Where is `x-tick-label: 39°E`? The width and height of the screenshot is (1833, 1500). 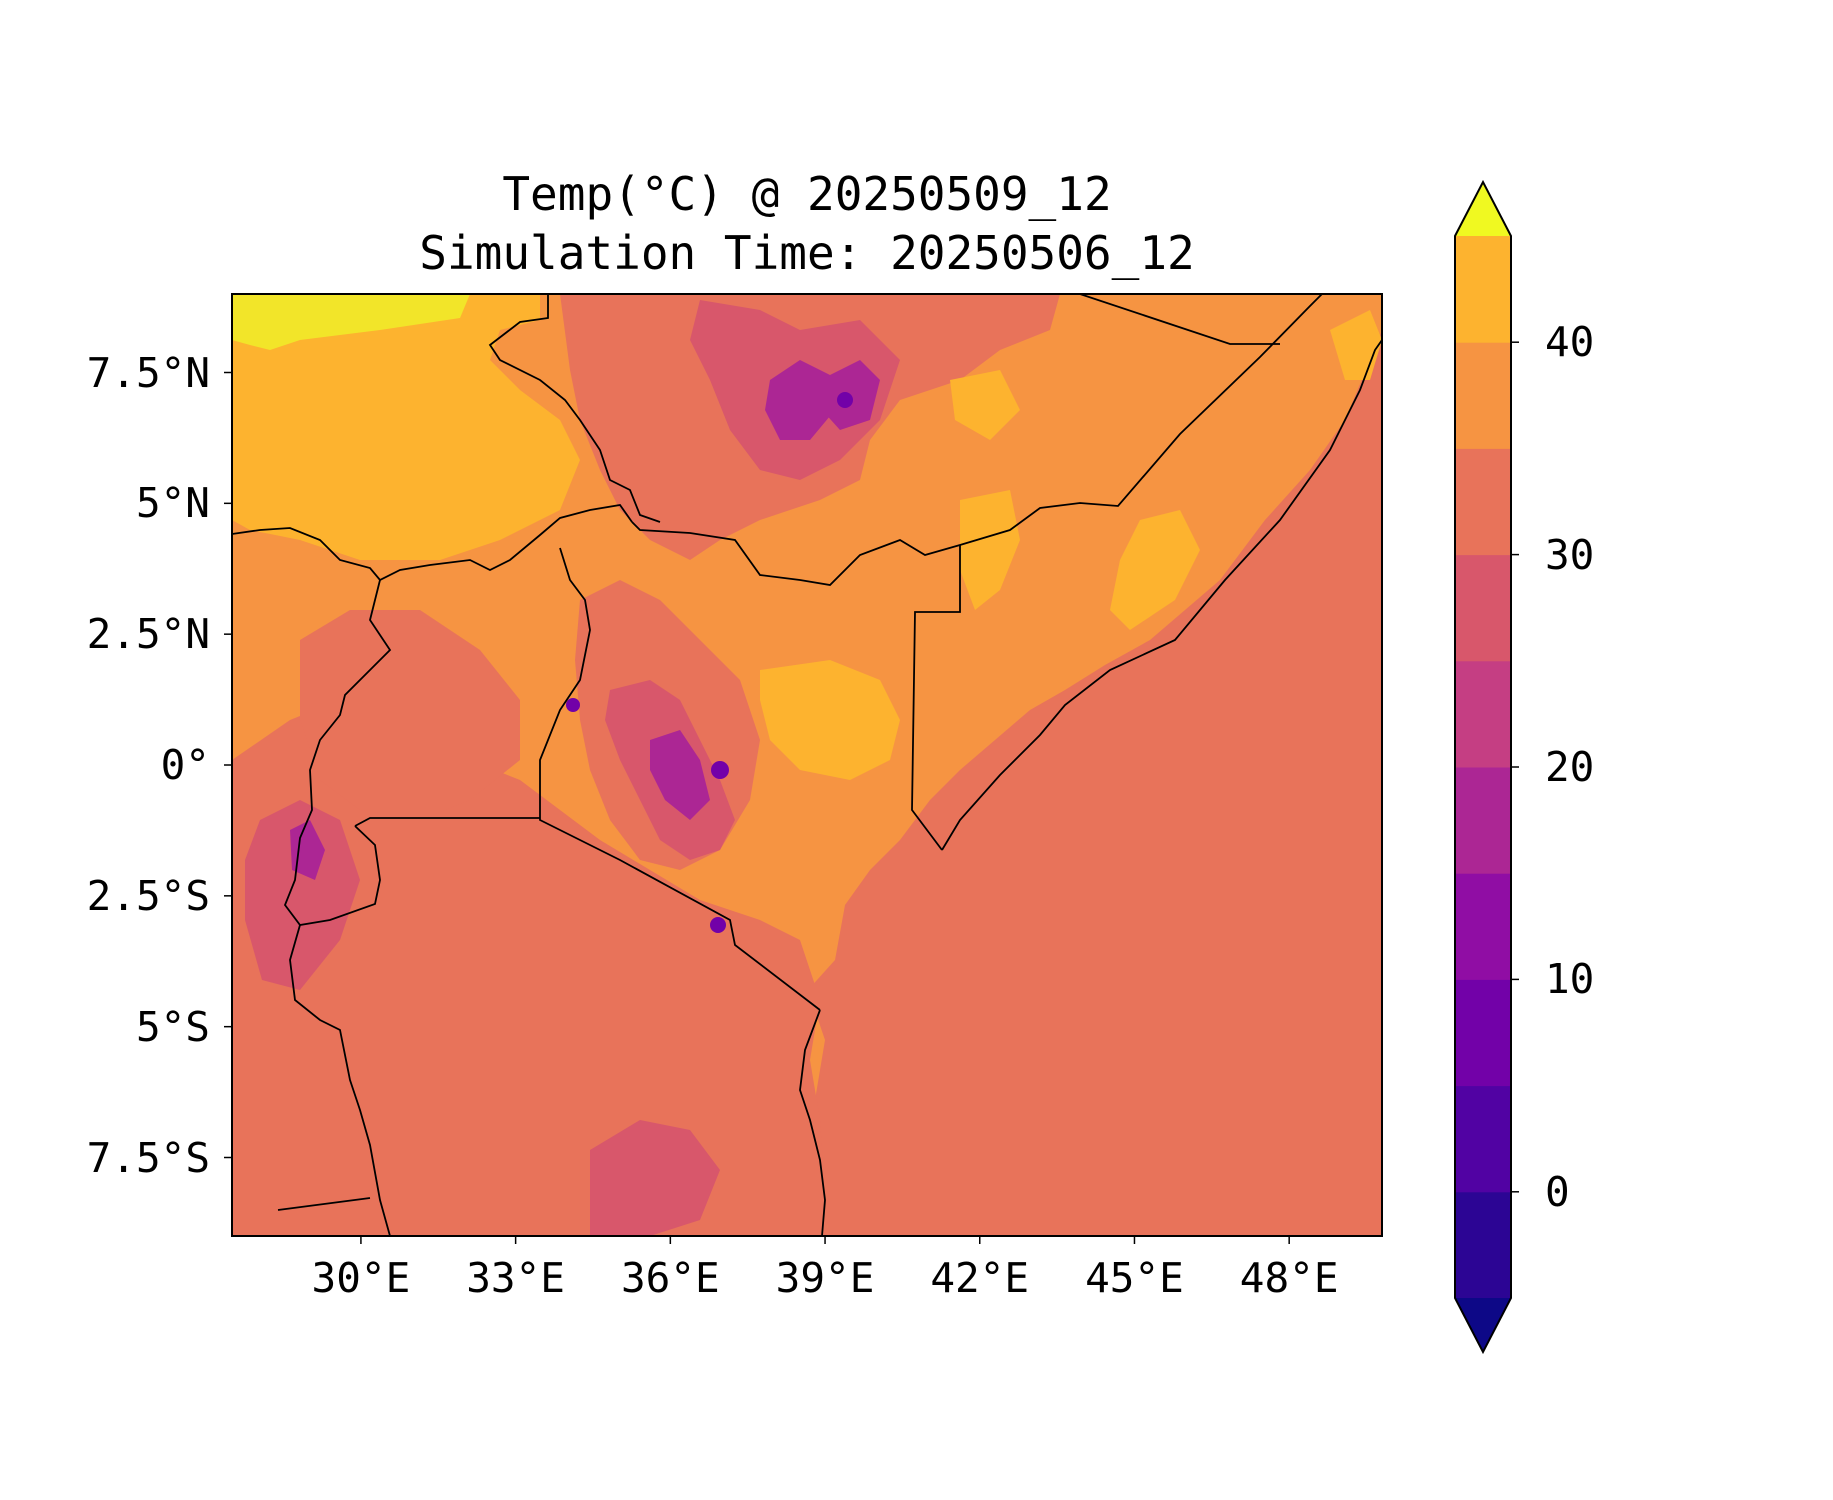
x-tick-label: 39°E is located at coordinates (825, 1278).